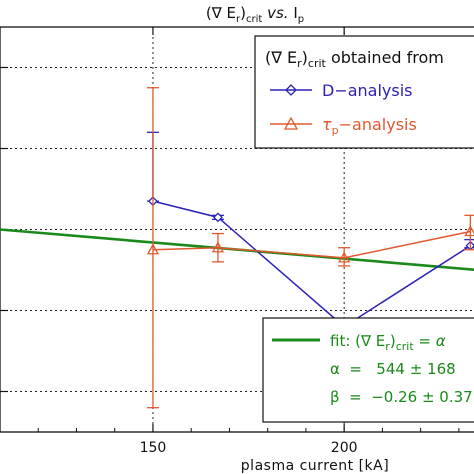  Describe the element at coordinates (393, 369) in the screenshot. I see `fit-alpha: α = 544 ± 168` at that location.